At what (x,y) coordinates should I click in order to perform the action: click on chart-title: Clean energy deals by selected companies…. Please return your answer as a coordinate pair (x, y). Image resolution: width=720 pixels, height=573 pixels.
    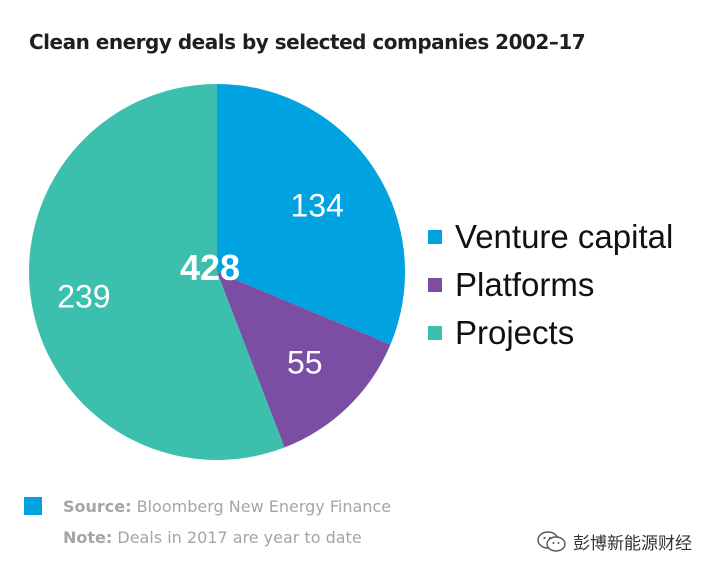
    Looking at the image, I should click on (307, 42).